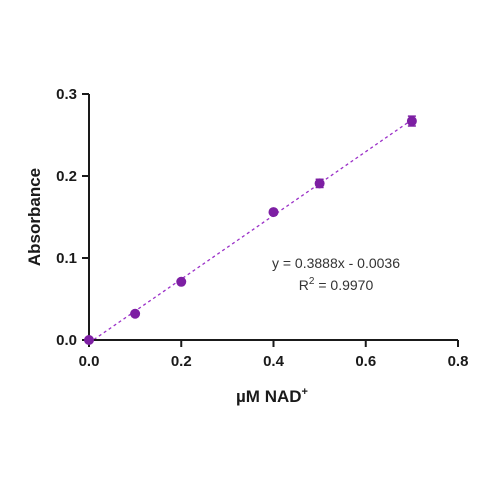 The image size is (500, 500). What do you see at coordinates (312, 281) in the screenshot?
I see `r-squared-sup: 2` at bounding box center [312, 281].